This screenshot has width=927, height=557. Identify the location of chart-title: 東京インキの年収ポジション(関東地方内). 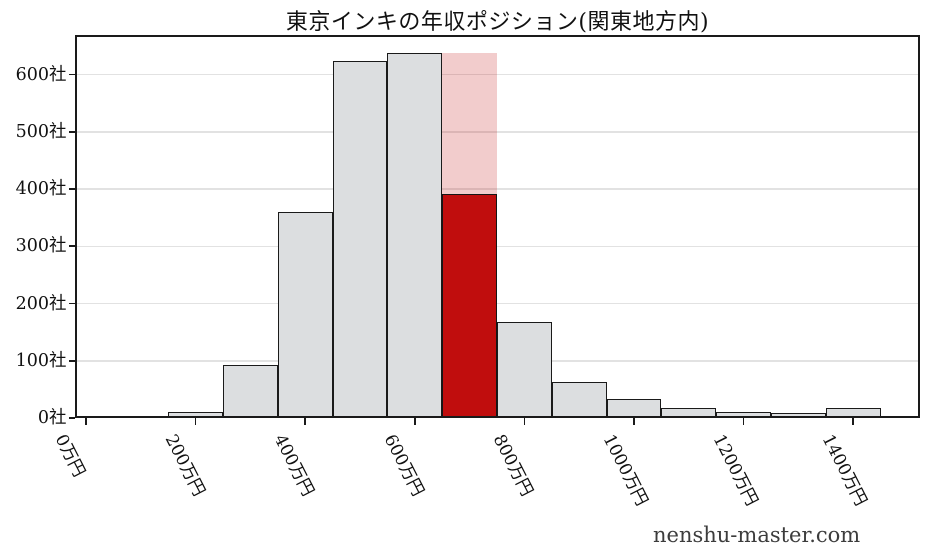
(497, 22).